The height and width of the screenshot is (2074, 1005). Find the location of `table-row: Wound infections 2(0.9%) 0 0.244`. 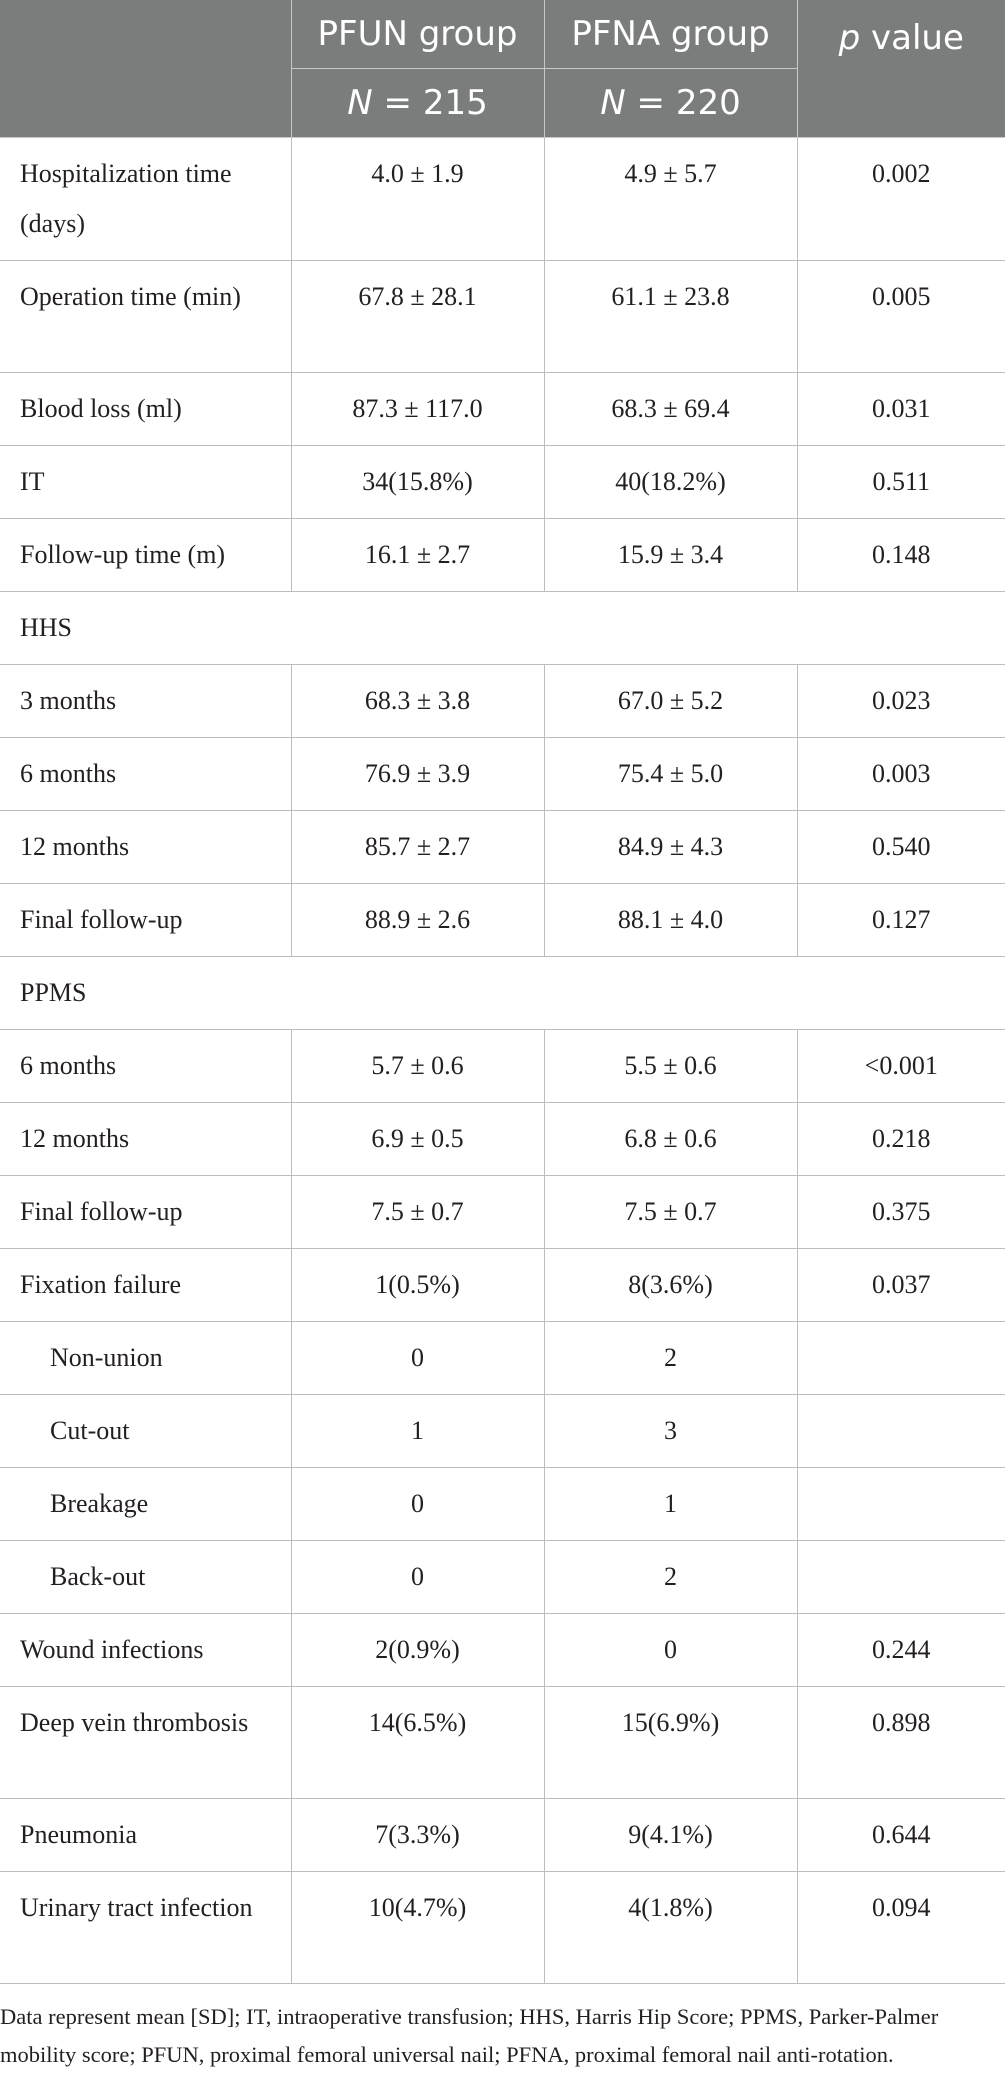

table-row: Wound infections 2(0.9%) 0 0.244 is located at coordinates (502, 1650).